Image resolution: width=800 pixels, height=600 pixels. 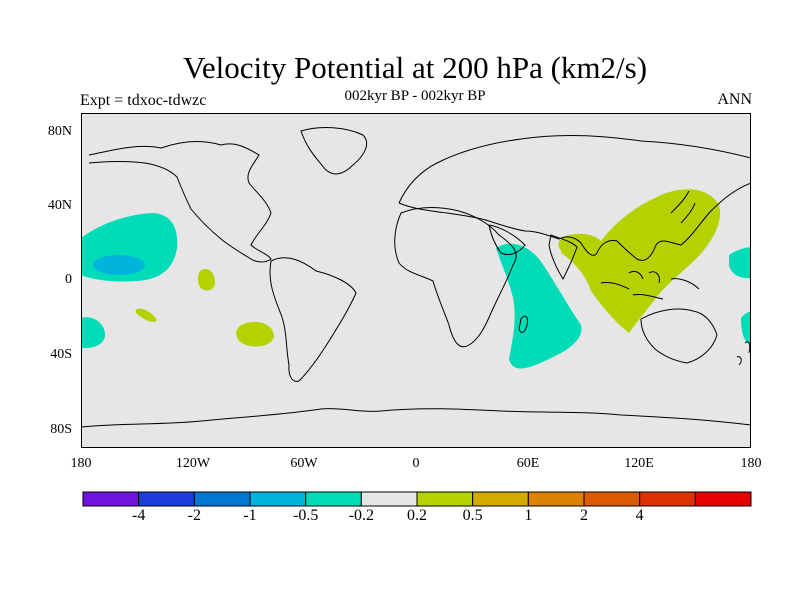 What do you see at coordinates (146, 315) in the screenshot?
I see `south-pacific-small-positive` at bounding box center [146, 315].